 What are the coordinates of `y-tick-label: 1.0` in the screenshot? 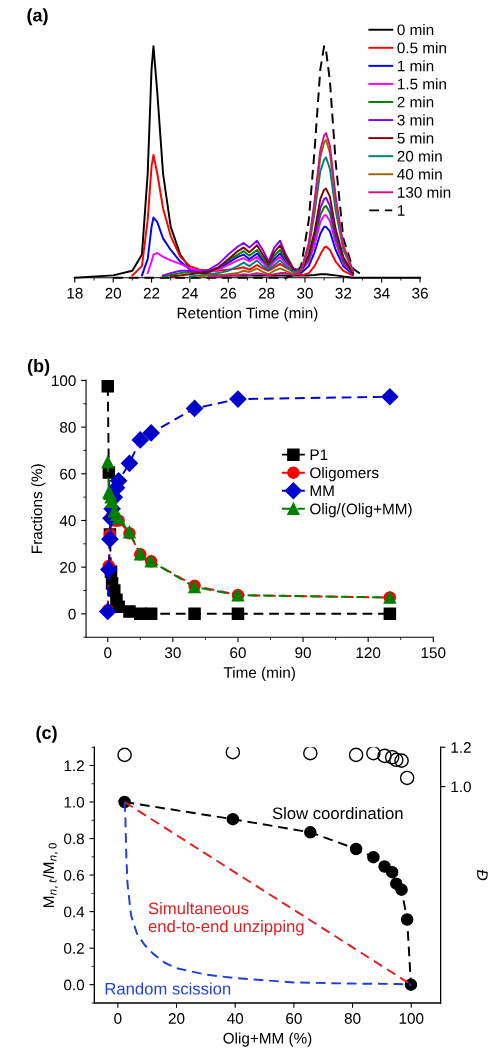 It's located at (74, 802).